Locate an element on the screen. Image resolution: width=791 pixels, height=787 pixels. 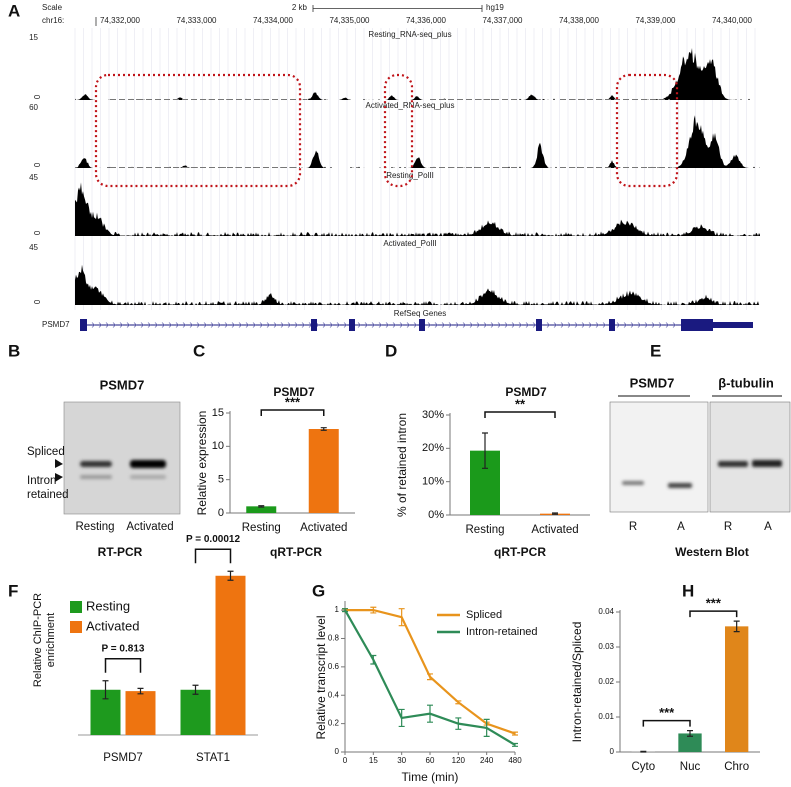
y-axis-label: Relative expression is located at coordinates (202, 463).